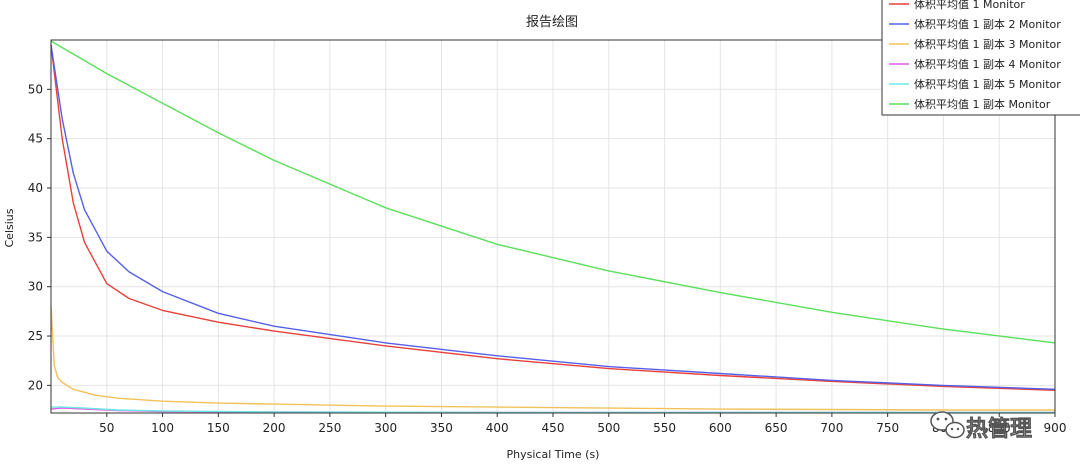 This screenshot has height=473, width=1080. Describe the element at coordinates (218, 428) in the screenshot. I see `x-tick-label: 150` at that location.